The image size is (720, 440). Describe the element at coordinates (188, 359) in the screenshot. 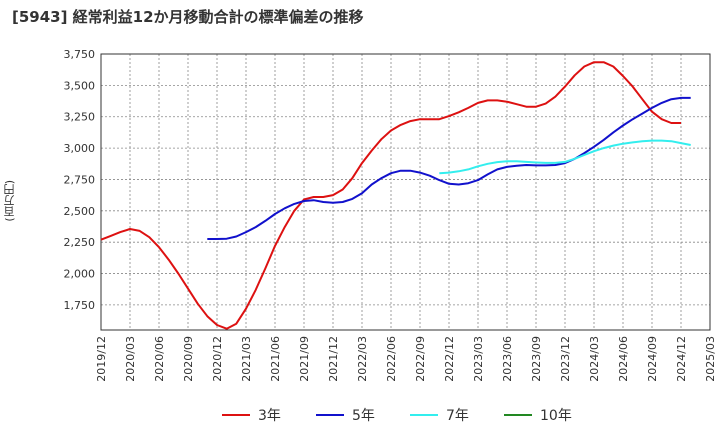

I see `x-tick-label: 2020/09` at that location.